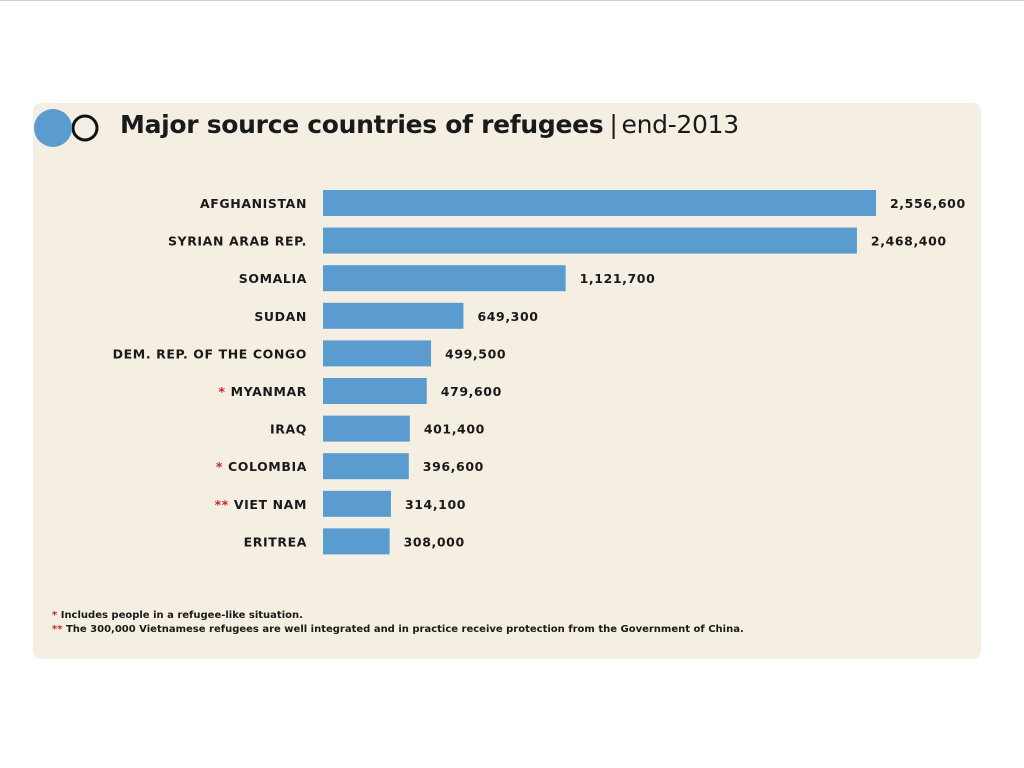  What do you see at coordinates (55, 615) in the screenshot?
I see `footnote-1-marker: *` at bounding box center [55, 615].